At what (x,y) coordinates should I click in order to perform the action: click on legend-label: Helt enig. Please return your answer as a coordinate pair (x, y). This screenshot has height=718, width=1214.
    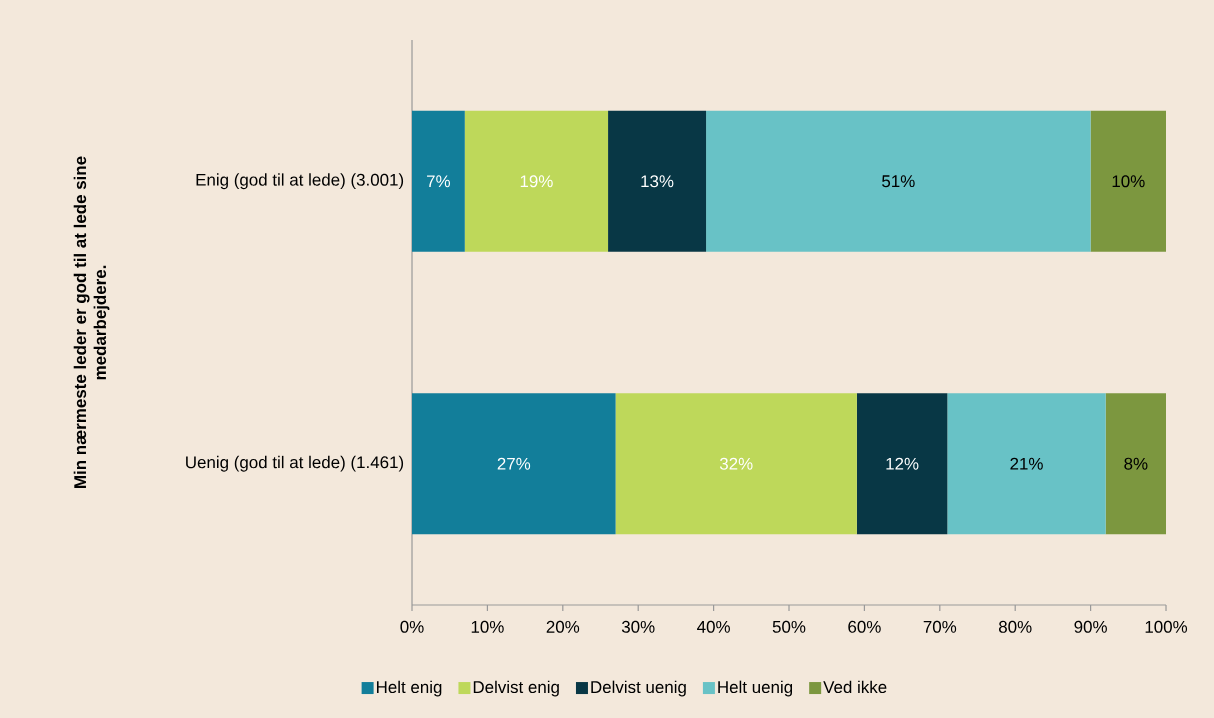
    Looking at the image, I should click on (409, 688).